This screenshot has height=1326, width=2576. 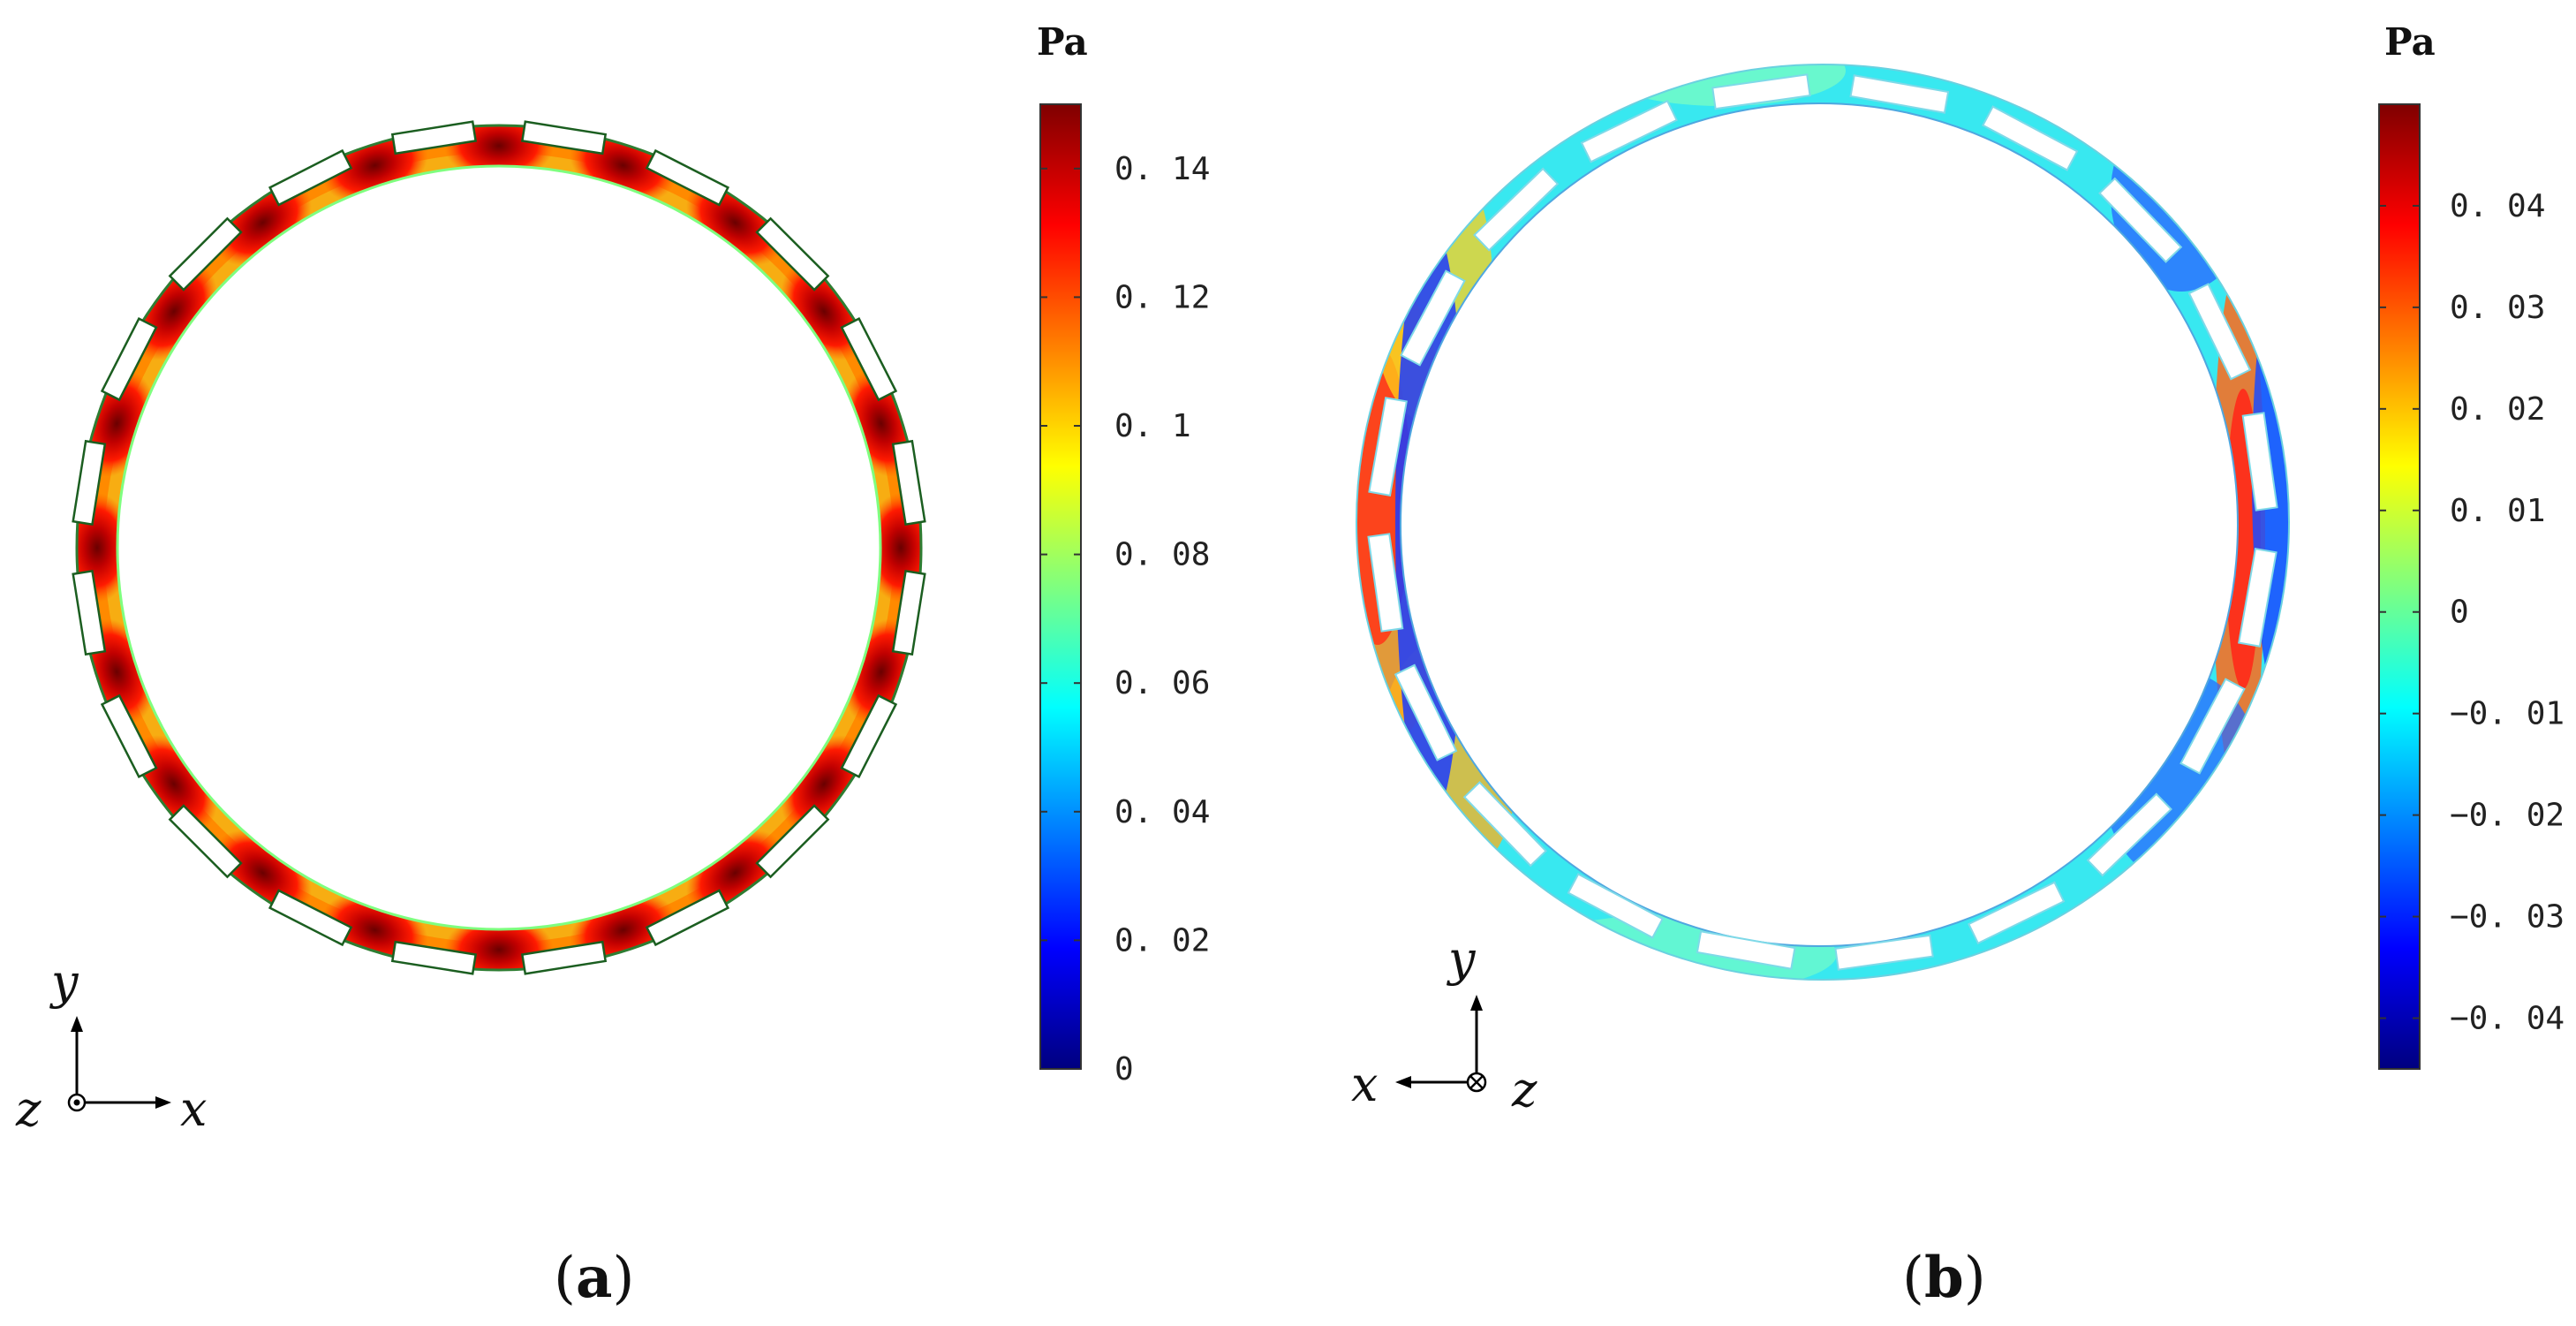 What do you see at coordinates (1162, 297) in the screenshot?
I see `colorbar-tick-label: 0. 12` at bounding box center [1162, 297].